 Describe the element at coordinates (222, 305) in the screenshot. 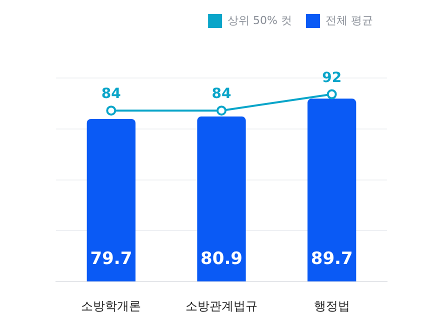

I see `x-tick-label: 소방관계법규` at that location.